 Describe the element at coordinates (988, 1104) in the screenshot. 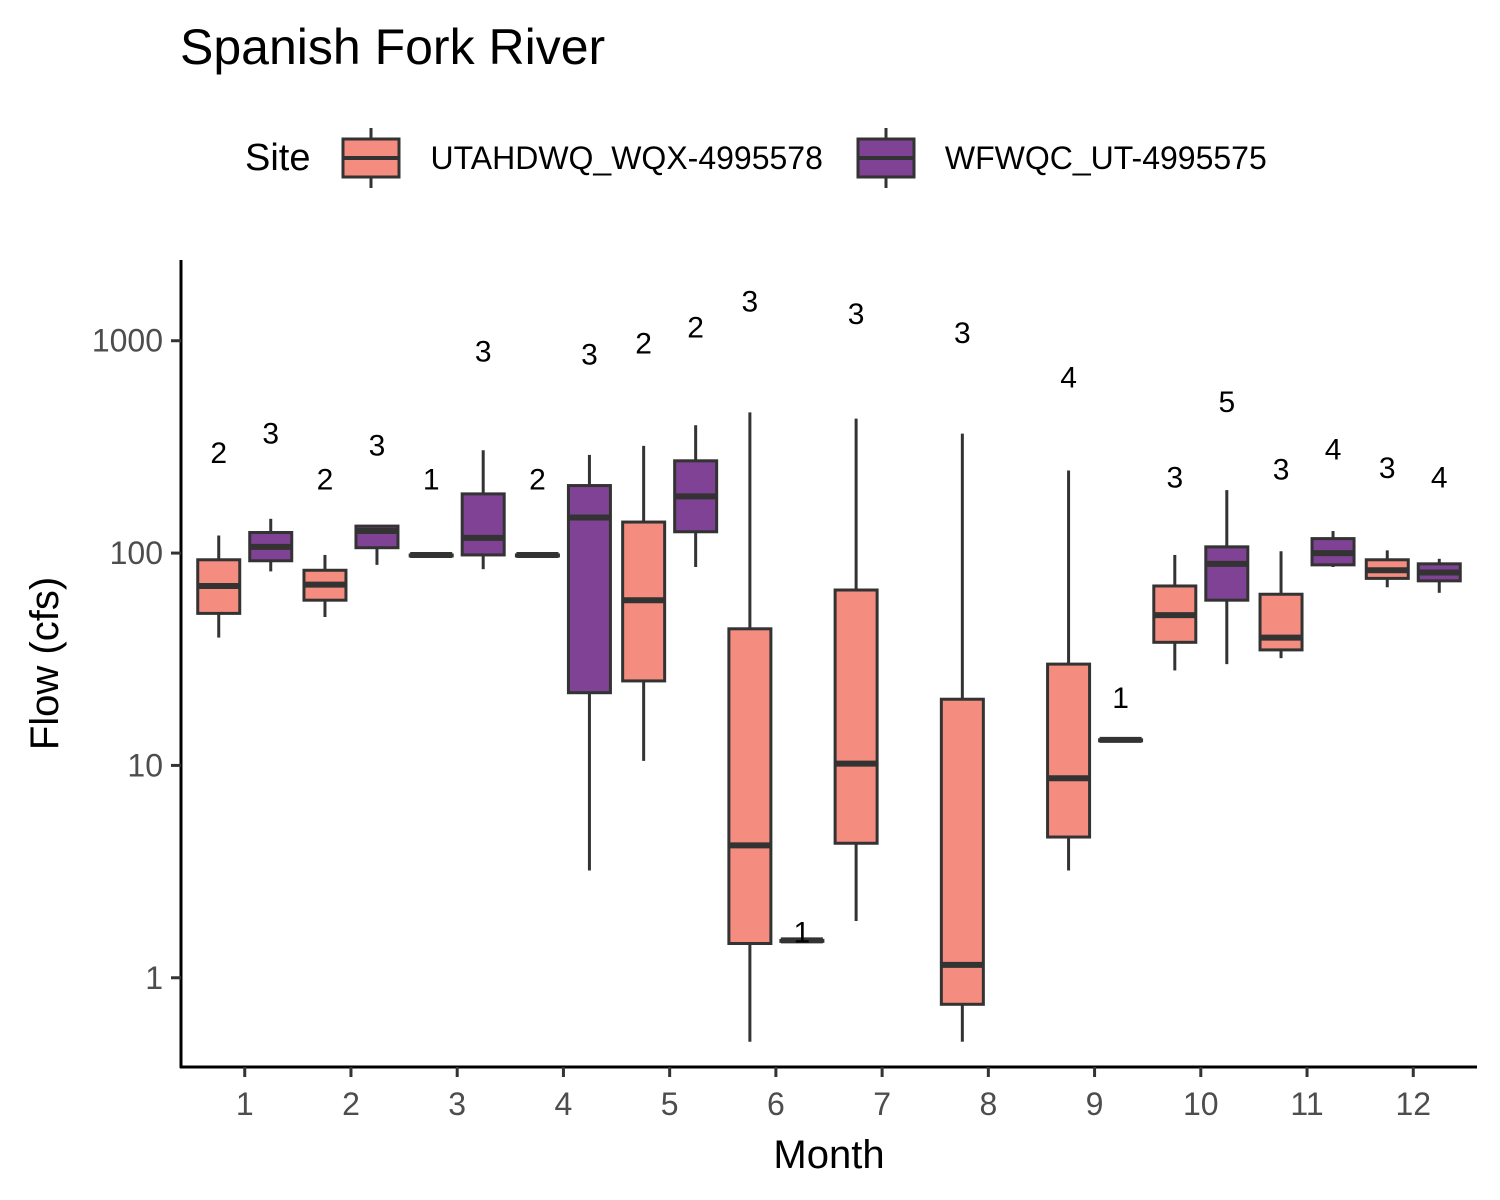

I see `x-tick-label: 8` at that location.